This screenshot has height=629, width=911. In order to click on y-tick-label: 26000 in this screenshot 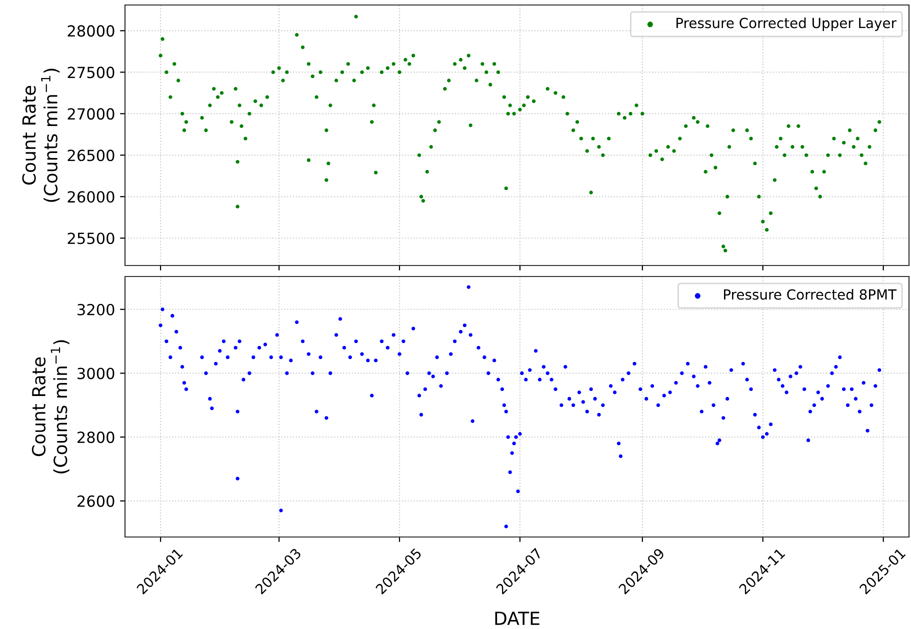, I will do `click(91, 197)`.